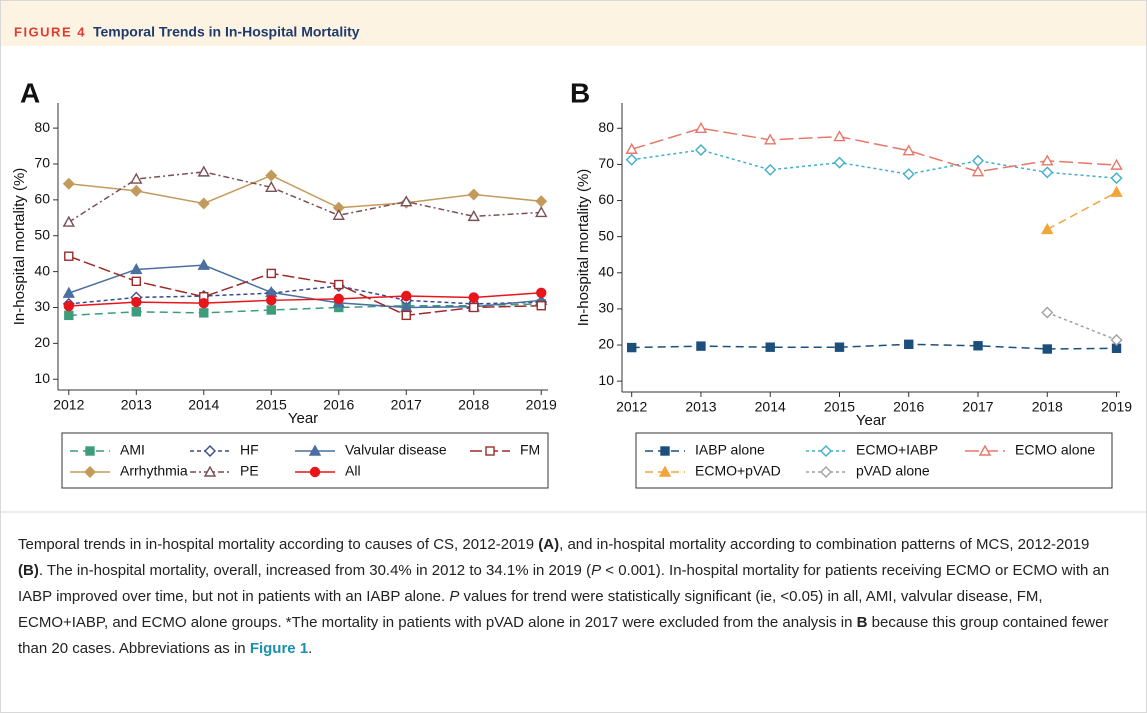  Describe the element at coordinates (30, 92) in the screenshot. I see `panel-label: A` at that location.